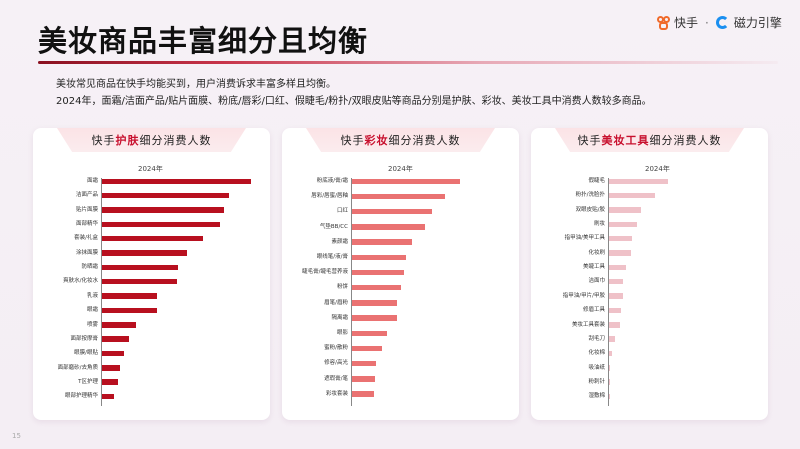 The image size is (800, 449). Describe the element at coordinates (596, 396) in the screenshot. I see `bar-label: 湿敷棉` at that location.